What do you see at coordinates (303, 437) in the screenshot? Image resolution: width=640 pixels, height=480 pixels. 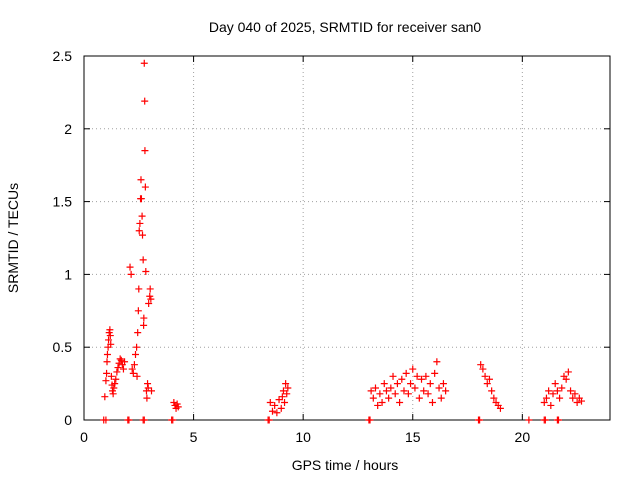 I see `x-tick-label: 10` at bounding box center [303, 437].